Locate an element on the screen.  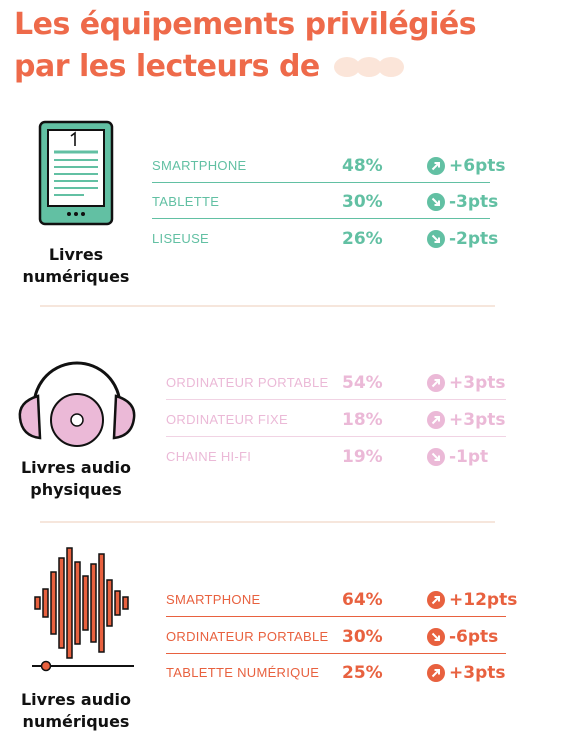
device-label: LISEUSE is located at coordinates (181, 238).